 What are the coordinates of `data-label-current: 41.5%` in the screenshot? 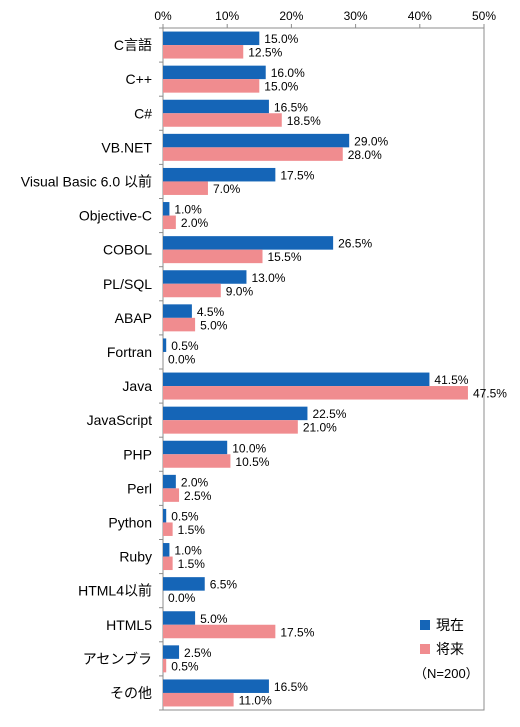 It's located at (451, 380).